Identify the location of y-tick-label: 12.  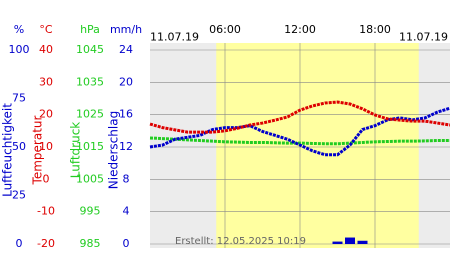
(126, 146).